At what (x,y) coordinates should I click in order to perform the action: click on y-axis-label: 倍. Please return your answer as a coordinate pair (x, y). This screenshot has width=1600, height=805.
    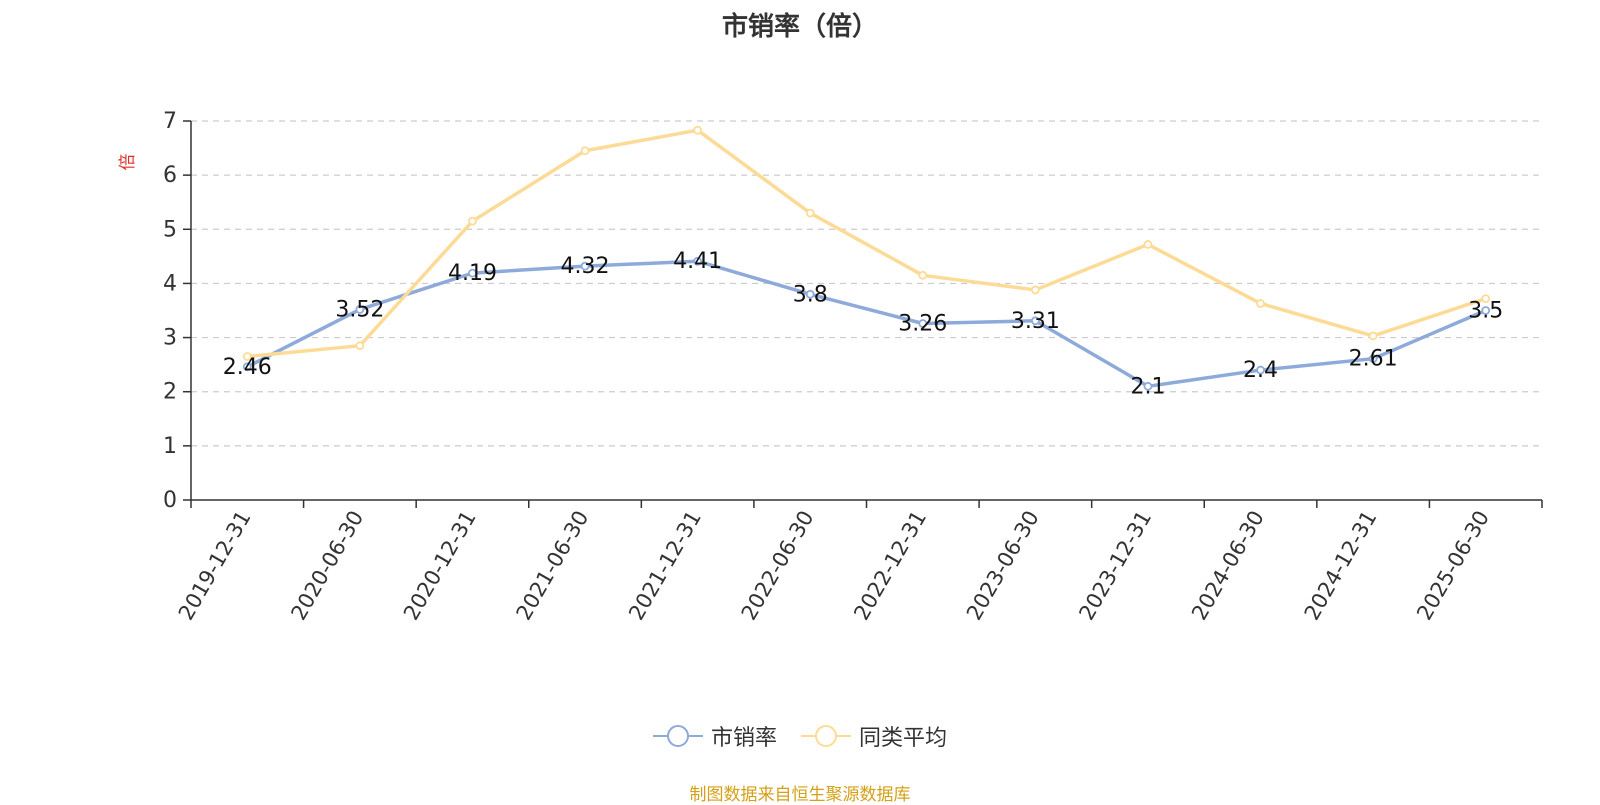
    Looking at the image, I should click on (128, 162).